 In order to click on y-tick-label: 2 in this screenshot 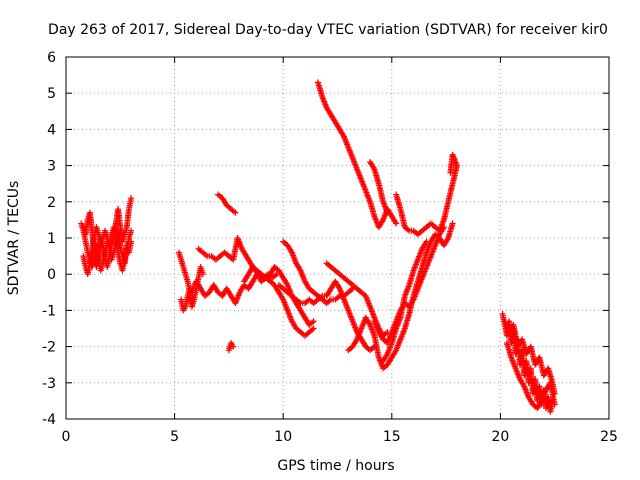, I will do `click(51, 203)`.